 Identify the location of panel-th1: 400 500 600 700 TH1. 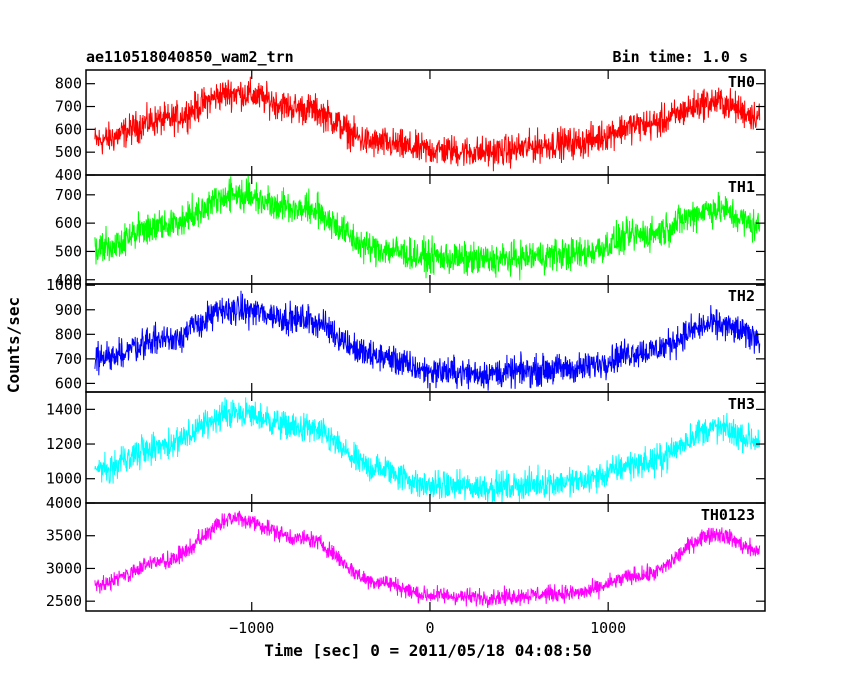
(410, 231).